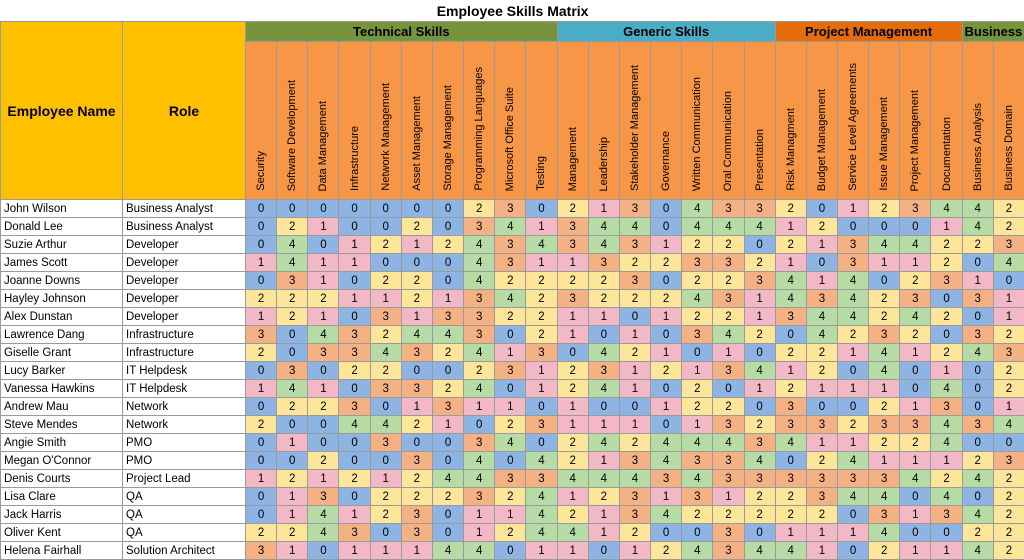  I want to click on employee-name-cell: Jack Harris, so click(62, 515).